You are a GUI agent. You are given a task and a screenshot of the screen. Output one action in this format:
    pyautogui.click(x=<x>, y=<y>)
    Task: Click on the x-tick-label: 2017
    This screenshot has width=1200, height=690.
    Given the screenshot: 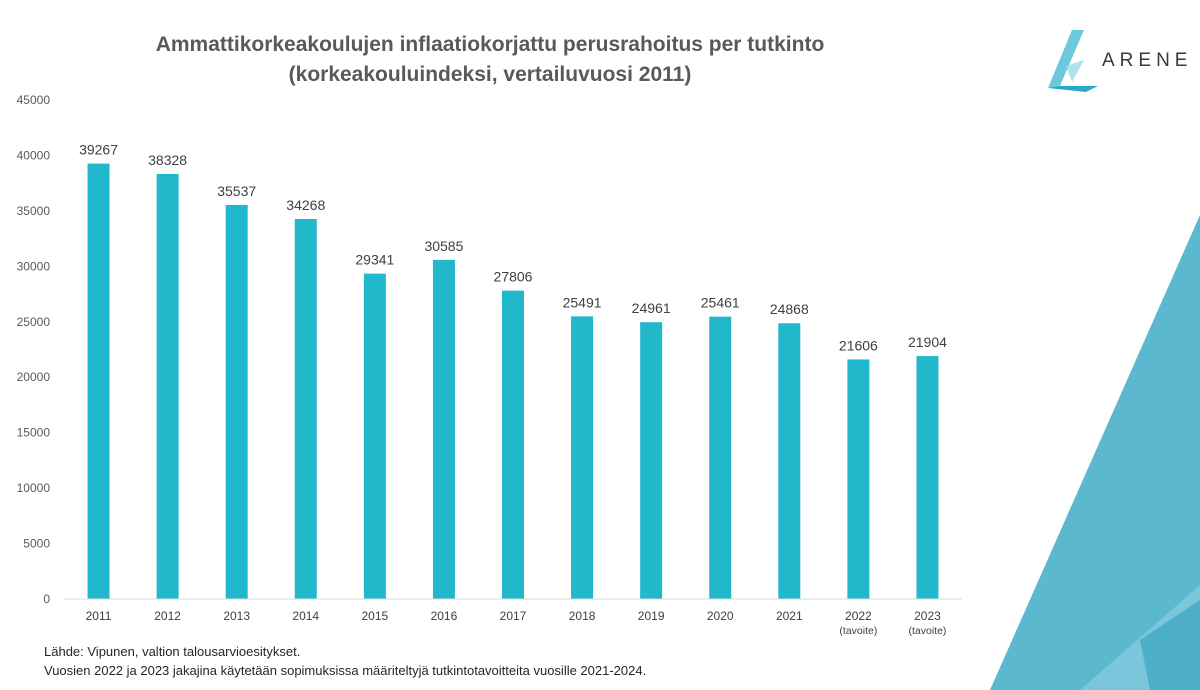 What is the action you would take?
    pyautogui.click(x=513, y=616)
    